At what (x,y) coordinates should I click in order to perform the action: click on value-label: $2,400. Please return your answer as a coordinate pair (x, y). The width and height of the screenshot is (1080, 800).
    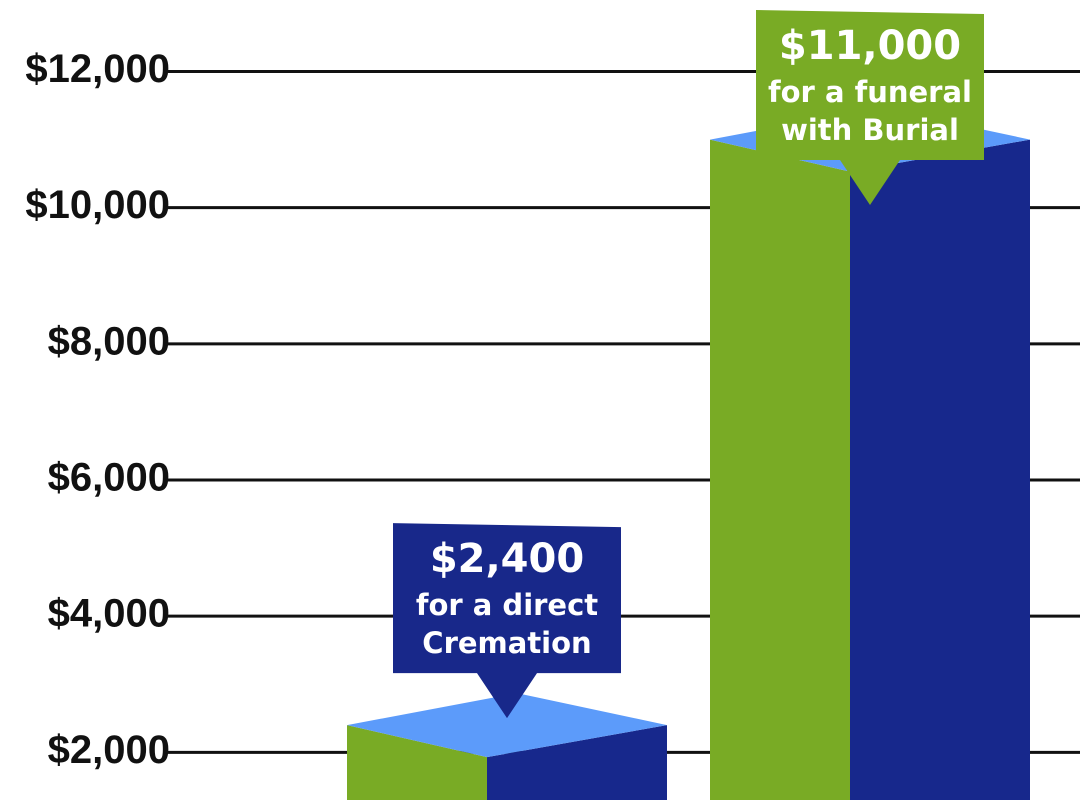
    Looking at the image, I should click on (507, 559).